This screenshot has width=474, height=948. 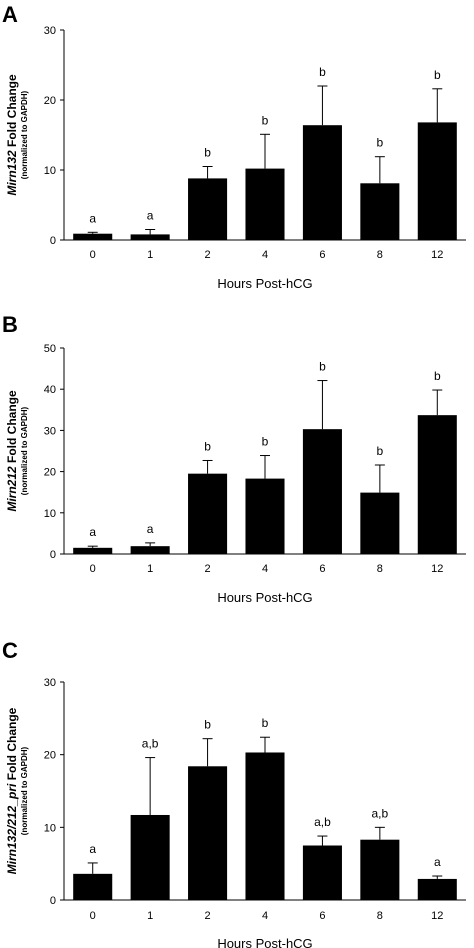 I want to click on y-axis-title: Mirn212 Fold Change, so click(x=12, y=451).